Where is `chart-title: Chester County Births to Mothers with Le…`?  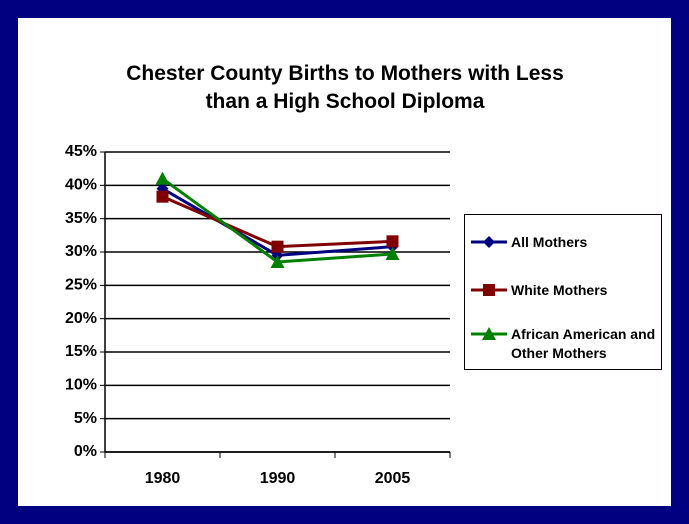 chart-title: Chester County Births to Mothers with Le… is located at coordinates (345, 87).